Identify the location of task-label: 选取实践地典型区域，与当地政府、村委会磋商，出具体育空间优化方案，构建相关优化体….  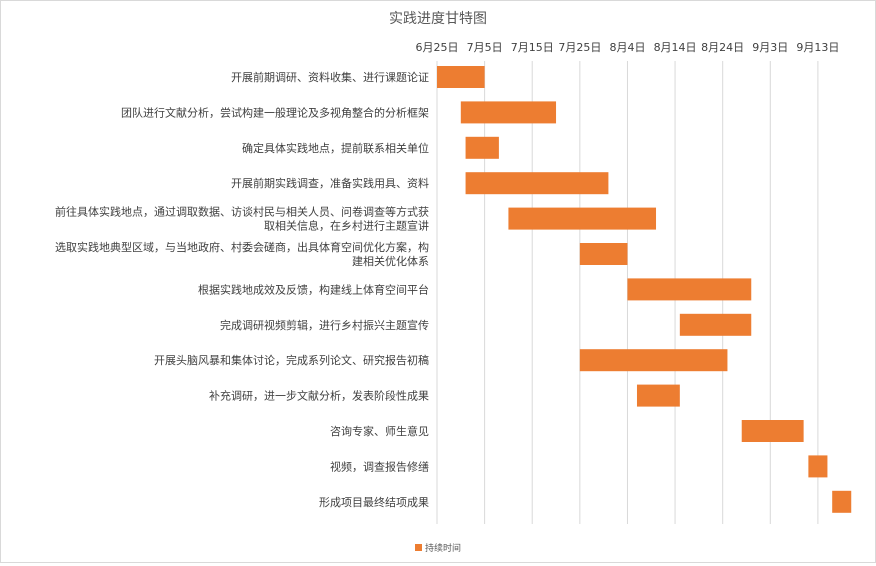
(242, 254).